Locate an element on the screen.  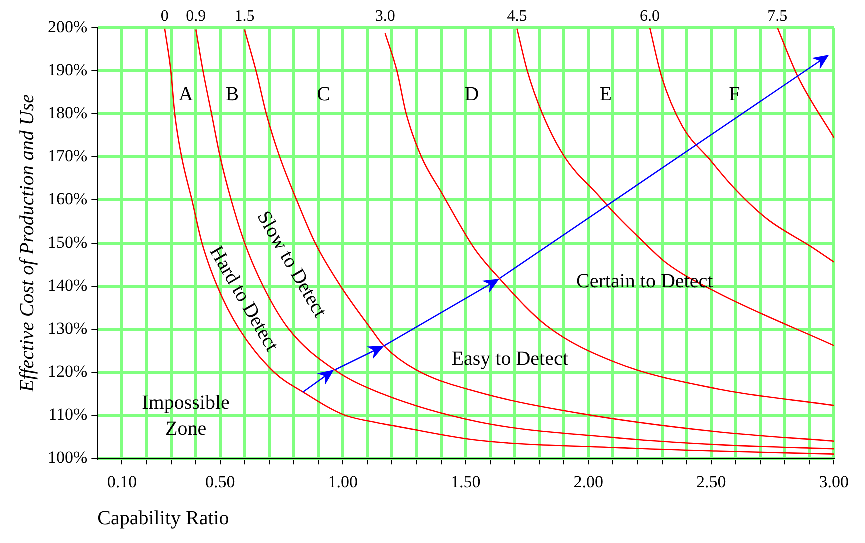
y-tick-label: 160% is located at coordinates (68, 199).